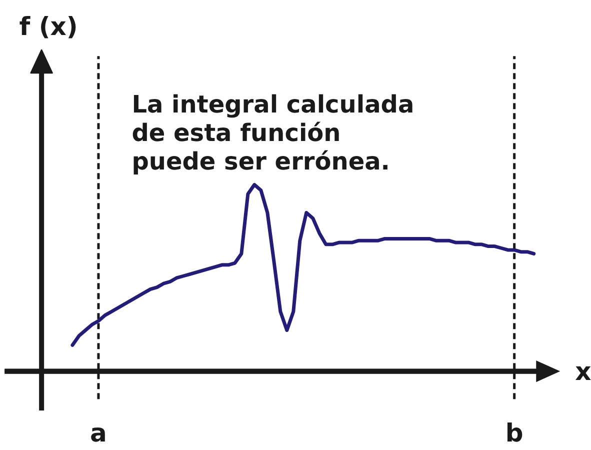 This screenshot has height=450, width=591. Describe the element at coordinates (98, 433) in the screenshot. I see `x-tick-label: a` at that location.